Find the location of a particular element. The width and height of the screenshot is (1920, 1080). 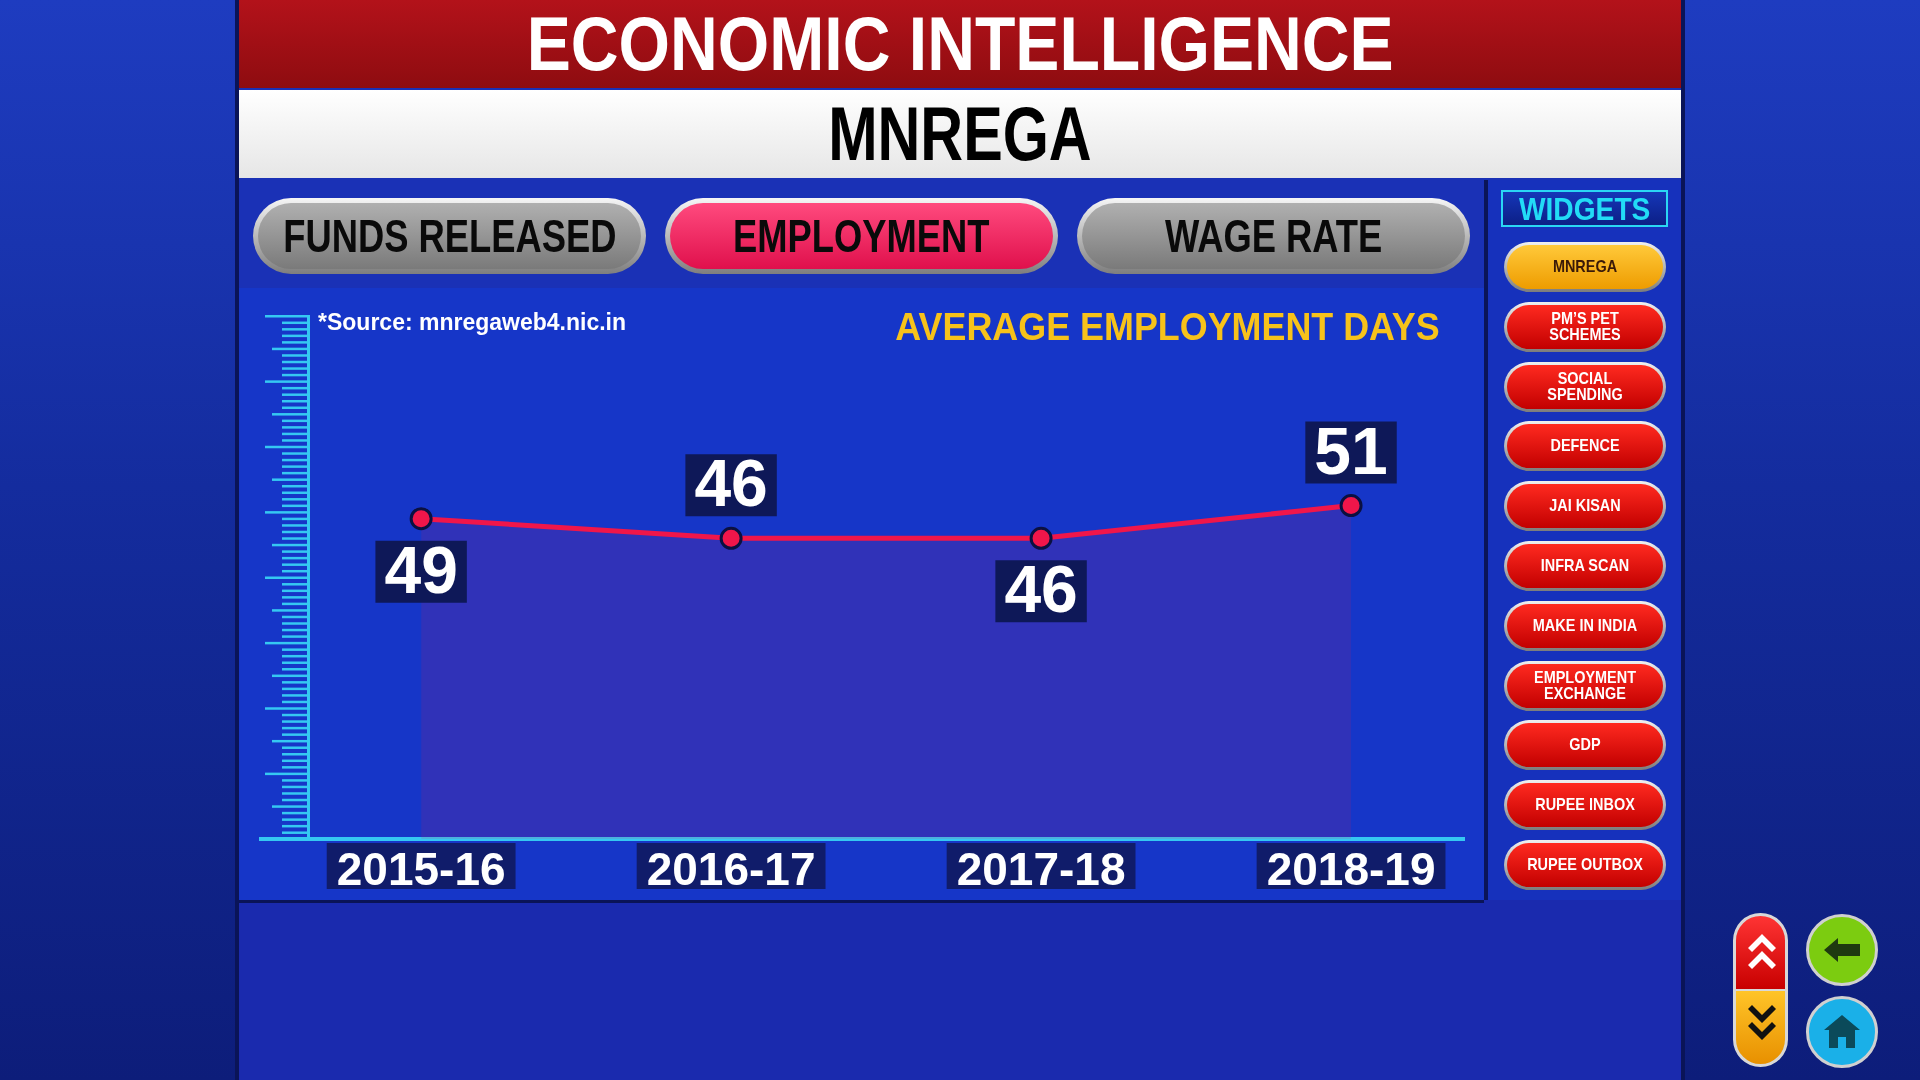

text: MNREGA is located at coordinates (960, 133).